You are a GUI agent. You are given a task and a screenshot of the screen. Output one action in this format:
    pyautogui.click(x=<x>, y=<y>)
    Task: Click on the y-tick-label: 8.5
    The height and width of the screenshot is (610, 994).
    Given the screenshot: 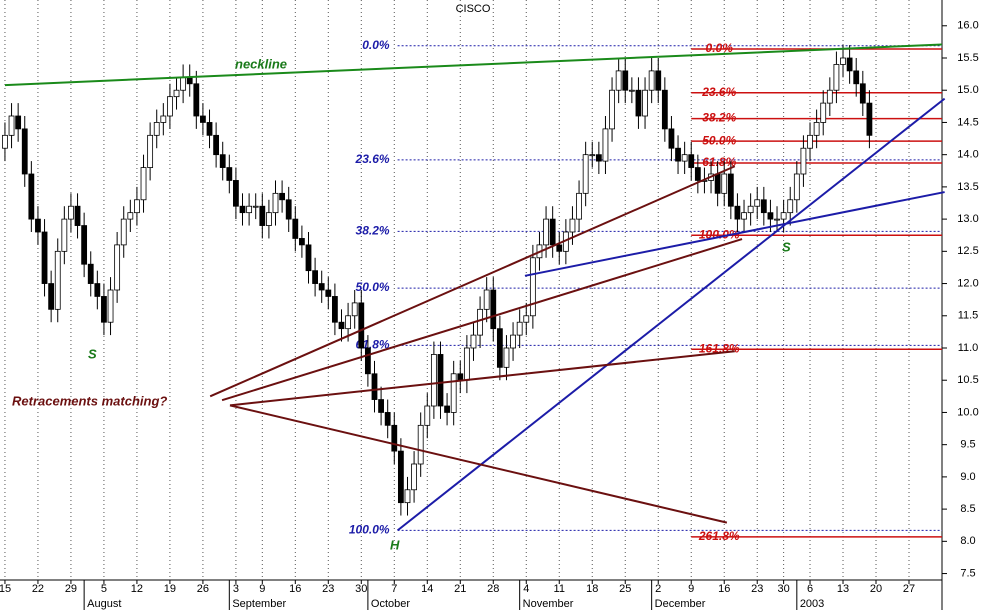 What is the action you would take?
    pyautogui.click(x=967, y=509)
    